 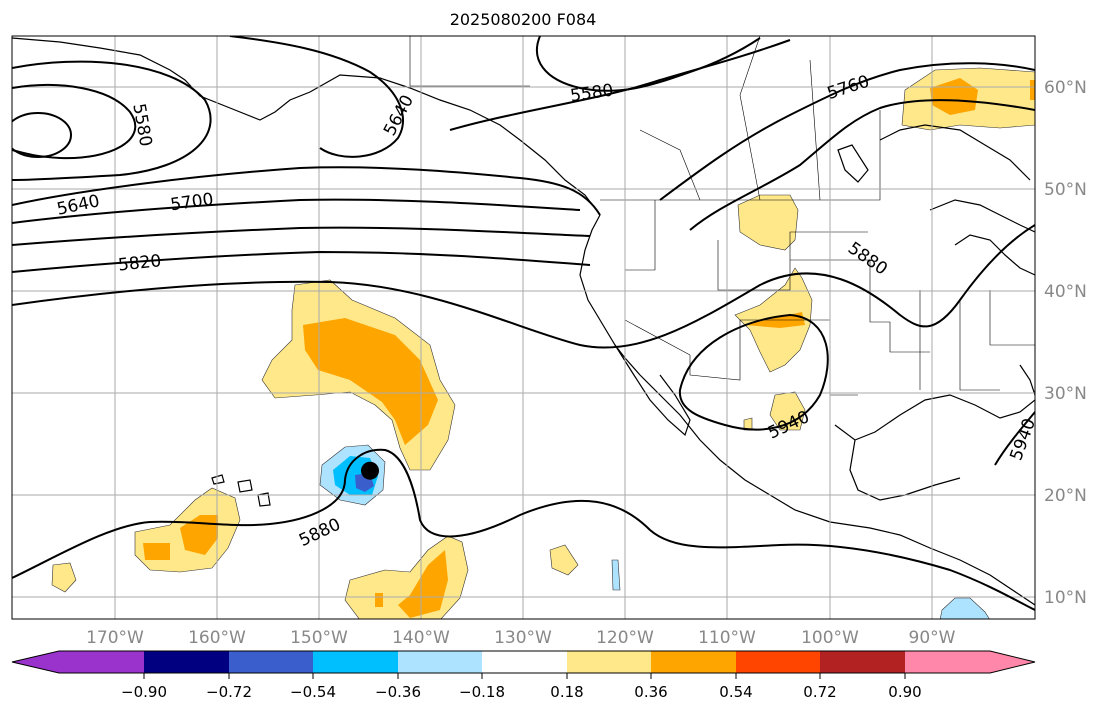 I want to click on map-title: 2025080200 F084, so click(x=523, y=19).